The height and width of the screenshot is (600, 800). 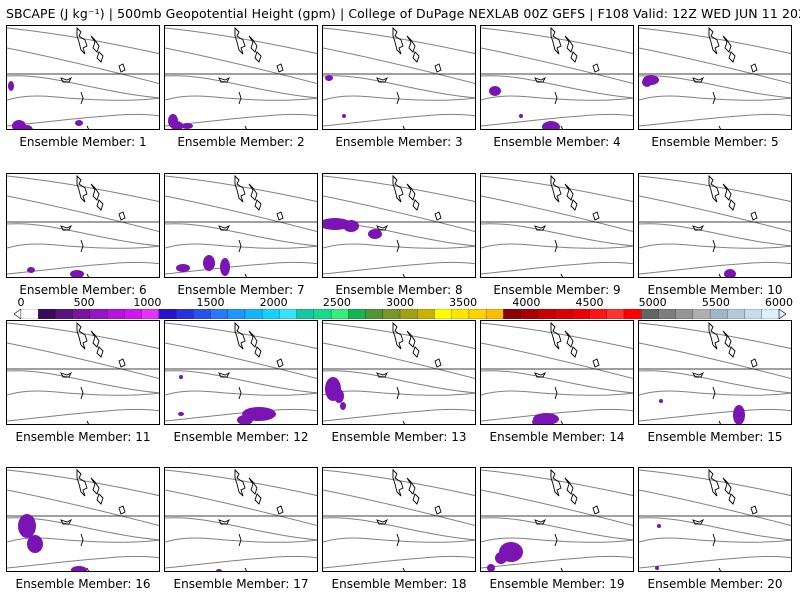 What do you see at coordinates (557, 584) in the screenshot?
I see `ensemble-member-label: Ensemble Member: 19` at bounding box center [557, 584].